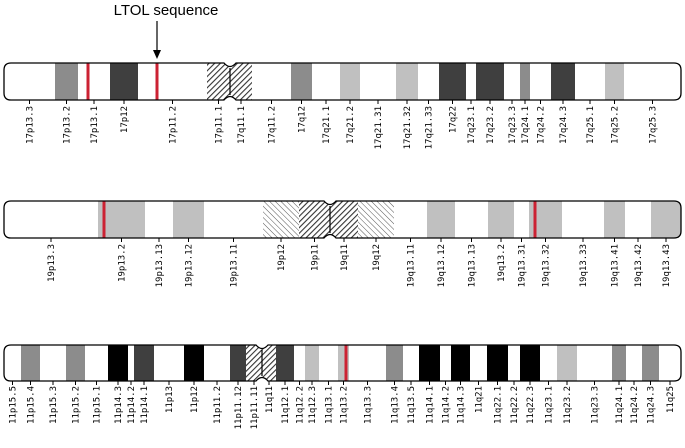 Image resolution: width=685 pixels, height=448 pixels. Describe the element at coordinates (478, 363) in the screenshot. I see `band-11q21` at that location.